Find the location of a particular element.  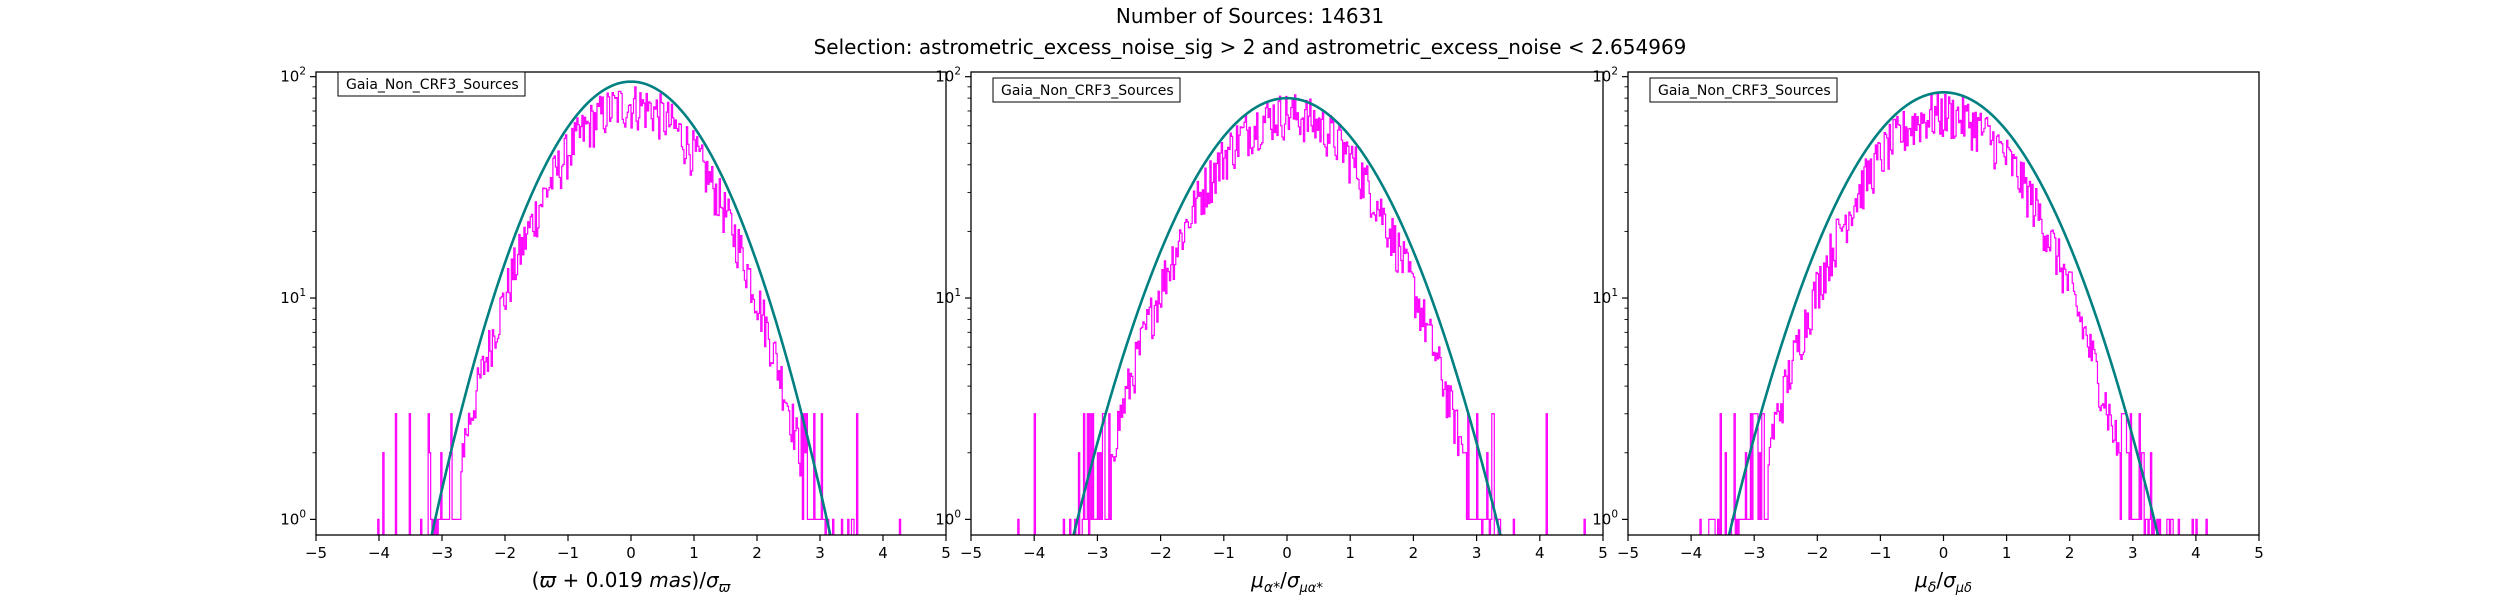

figure-title-count: Number of Sources: 14631 is located at coordinates (1250, 16).